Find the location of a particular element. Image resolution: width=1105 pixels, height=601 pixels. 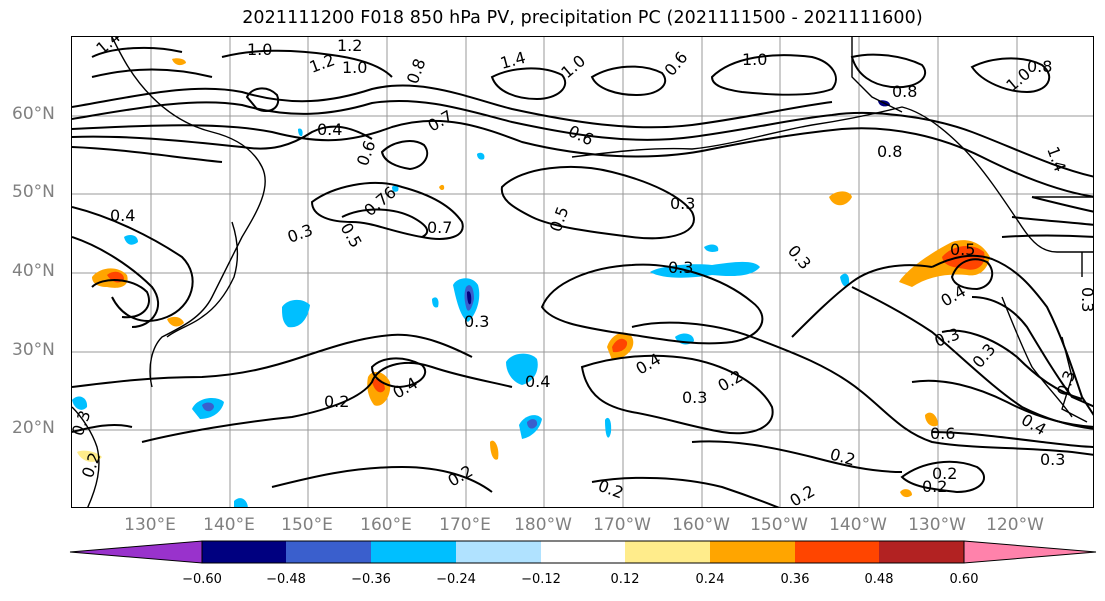

lat-label: 20°N is located at coordinates (33, 428).